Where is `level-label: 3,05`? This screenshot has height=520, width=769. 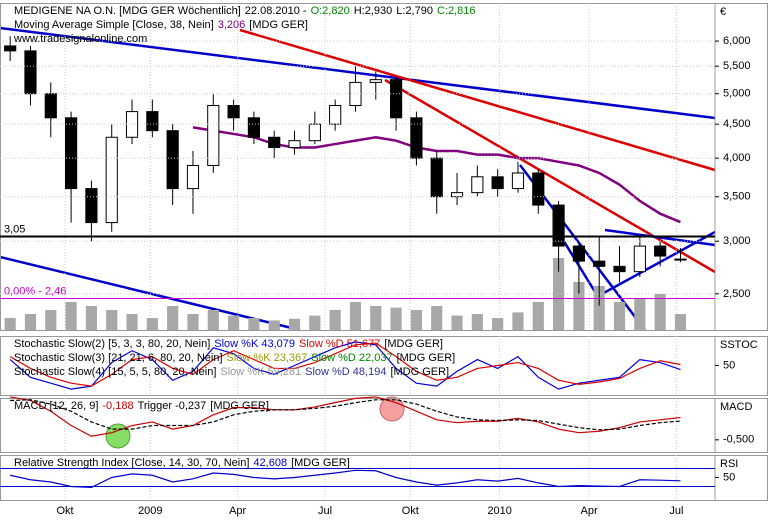
level-label: 3,05 is located at coordinates (14, 229).